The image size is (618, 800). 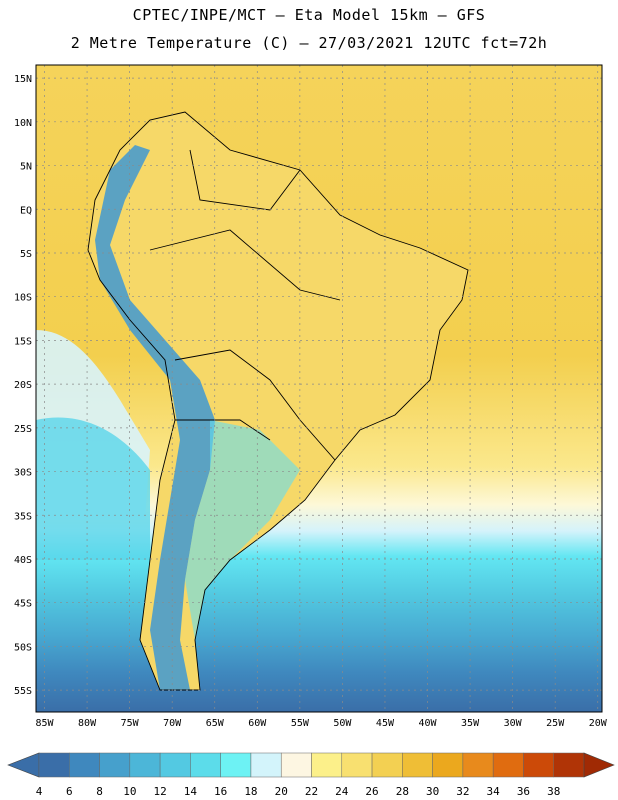 I want to click on lat-tick-label: EQ, so click(x=26, y=210).